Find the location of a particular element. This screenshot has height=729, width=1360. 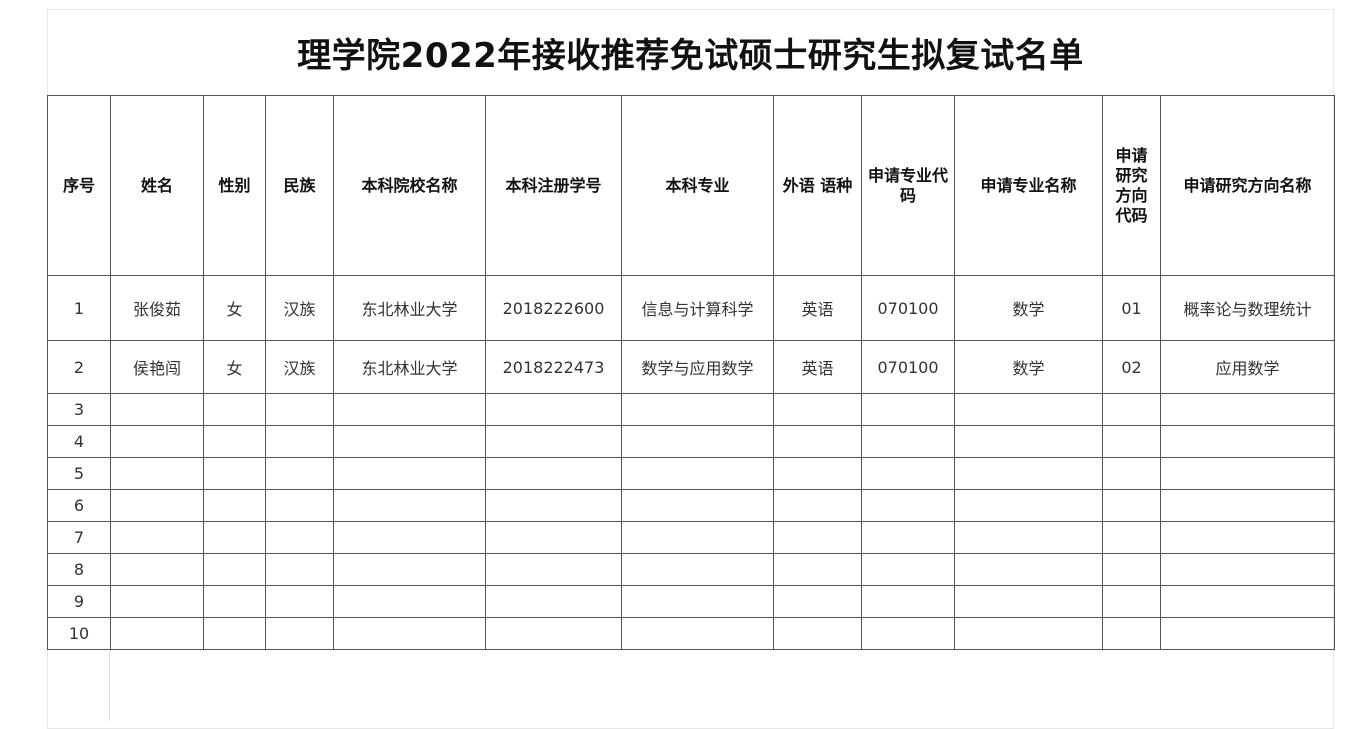

cell-undergrad-school: 东北林业大学 is located at coordinates (409, 308).